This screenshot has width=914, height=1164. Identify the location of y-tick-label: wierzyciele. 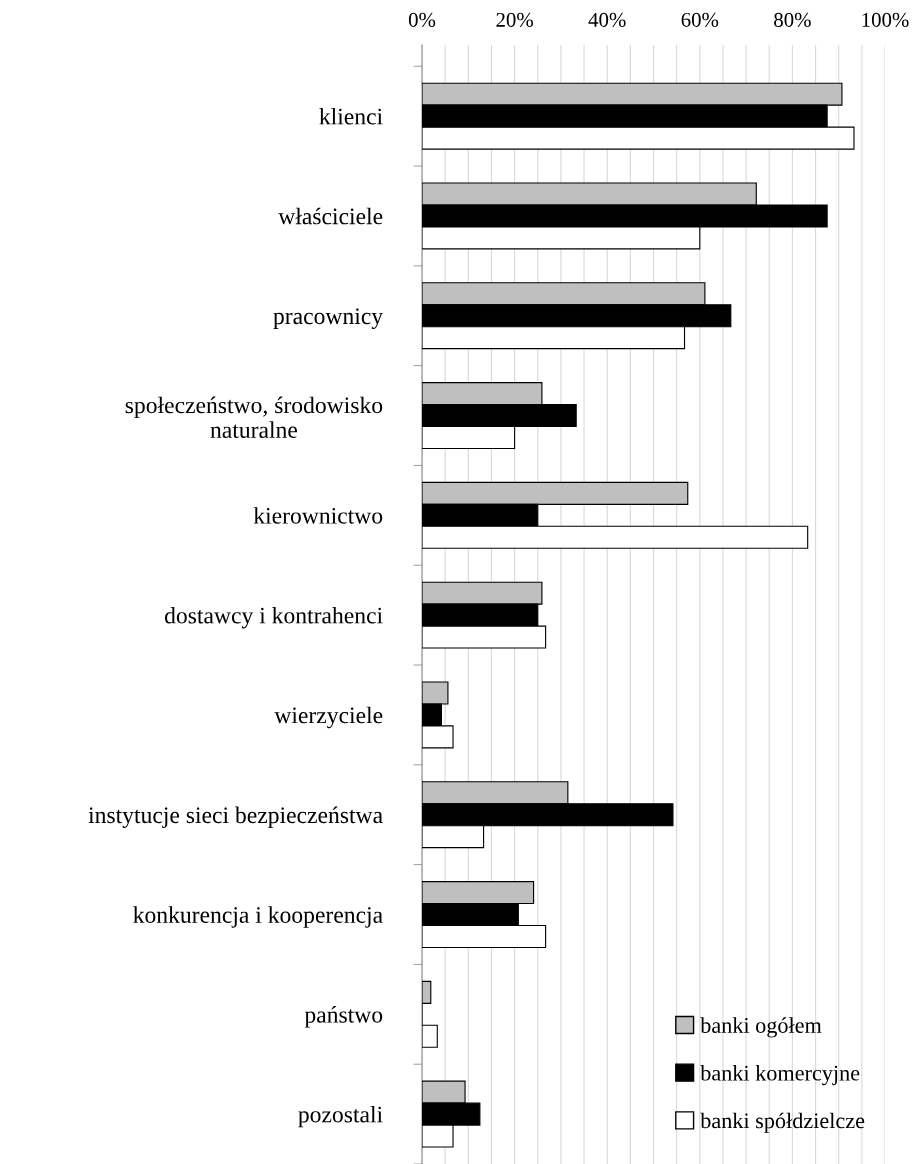
(328, 717).